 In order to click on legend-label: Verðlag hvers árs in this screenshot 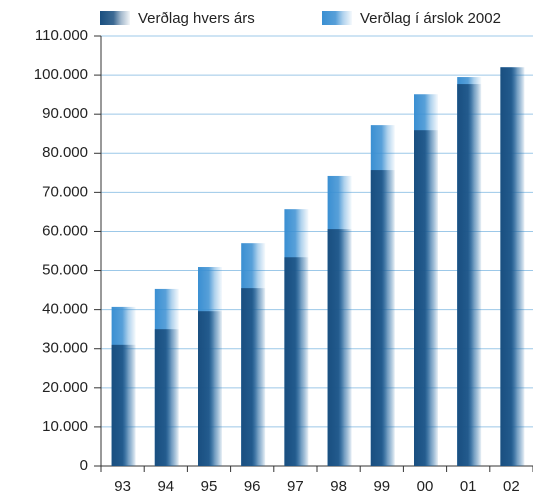, I will do `click(196, 18)`.